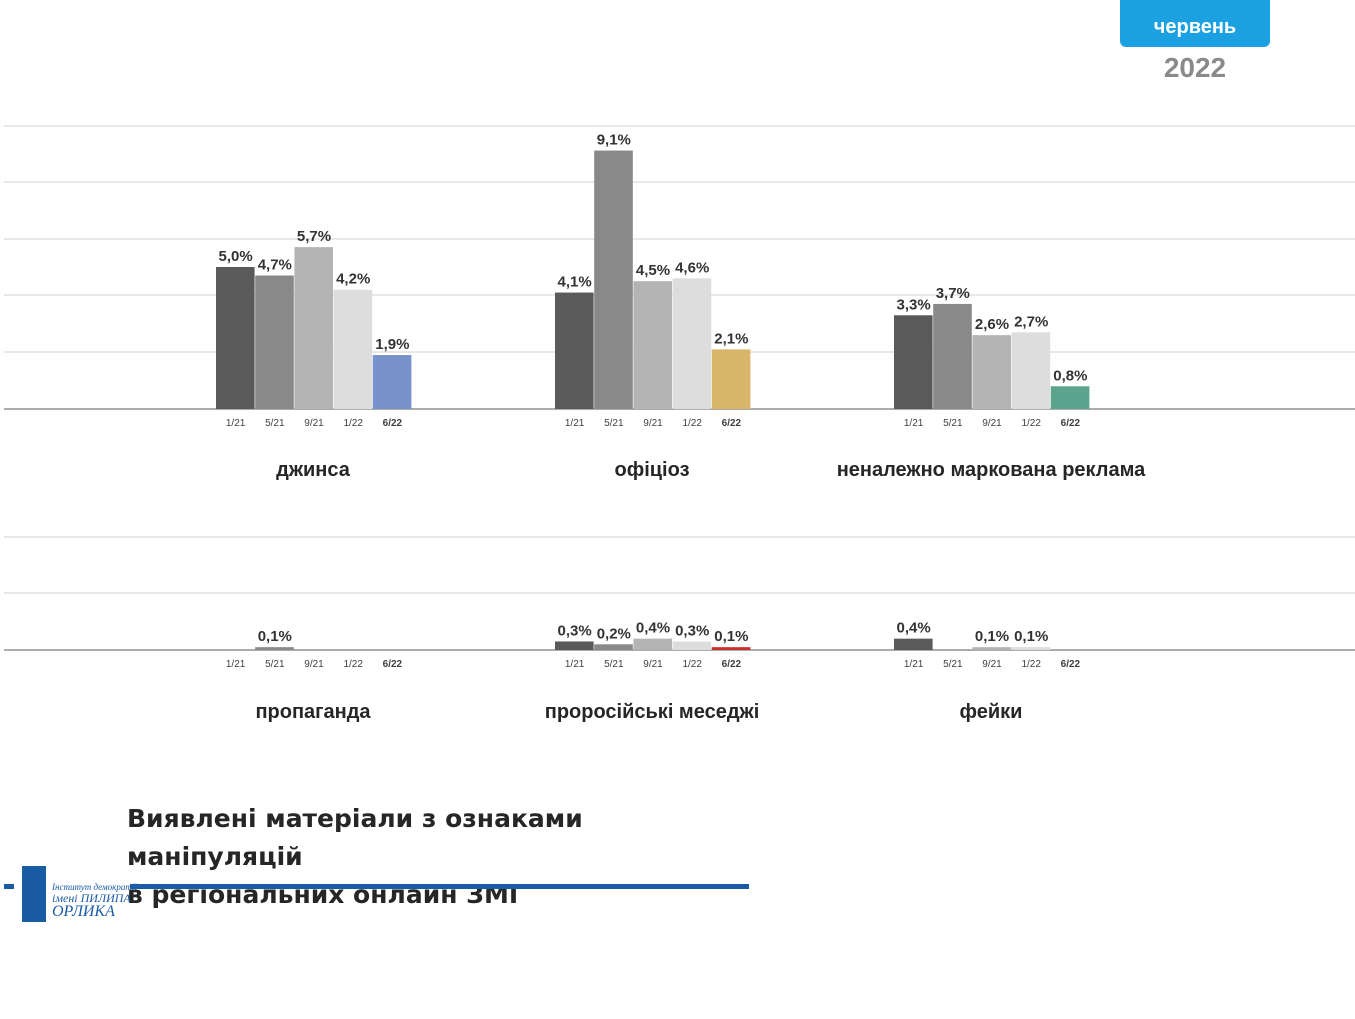  I want to click on logo-text: Інститут демократії імені ПИЛИПА ОРЛИКА, so click(94, 901).